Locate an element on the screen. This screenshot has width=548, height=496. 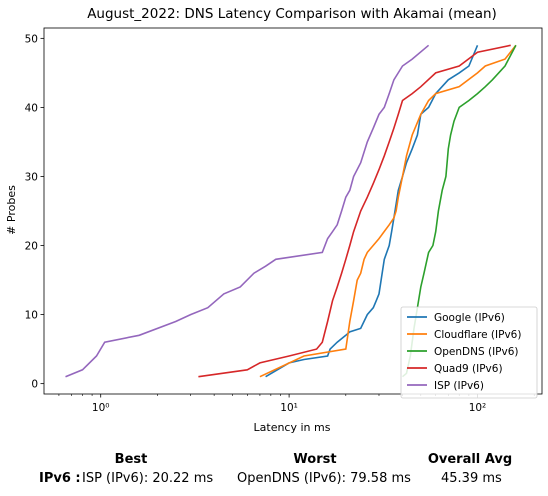
legend-box is located at coordinates (469, 352).